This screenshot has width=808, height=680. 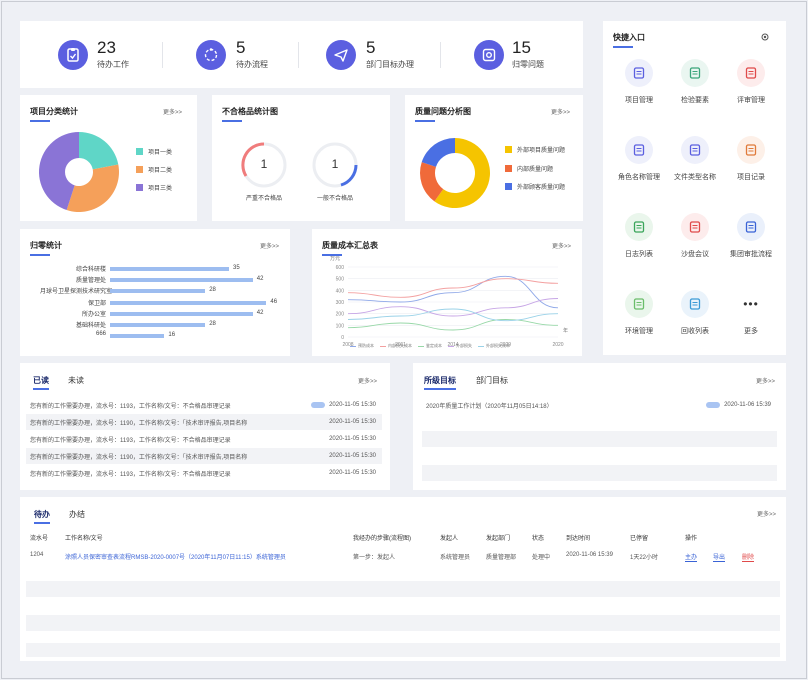 What do you see at coordinates (76, 292) in the screenshot?
I see `bar-category-label: 月球号卫星探测技术研究室` at bounding box center [76, 292].